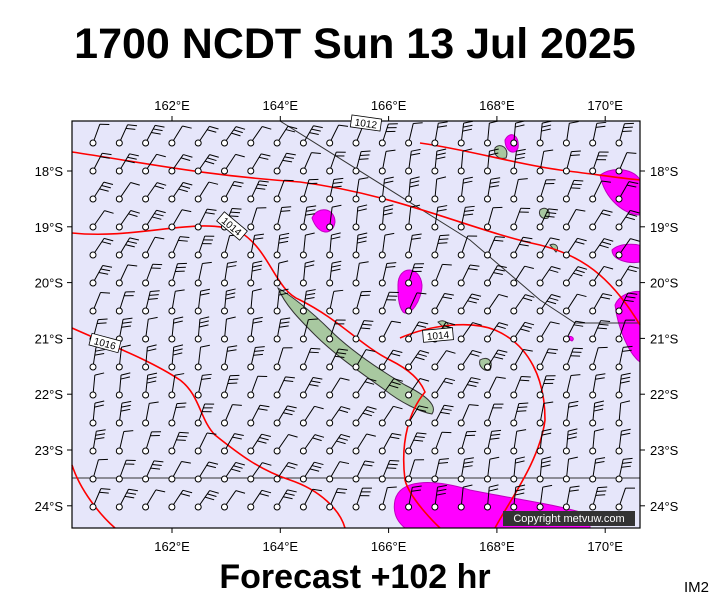  I want to click on latitude-label: 18°S, so click(664, 171).